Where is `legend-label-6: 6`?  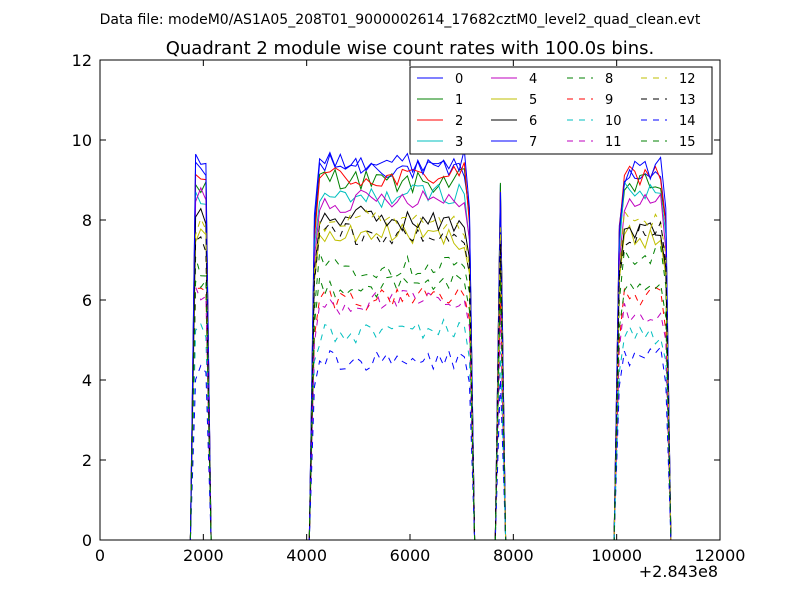
legend-label-6: 6 is located at coordinates (533, 121).